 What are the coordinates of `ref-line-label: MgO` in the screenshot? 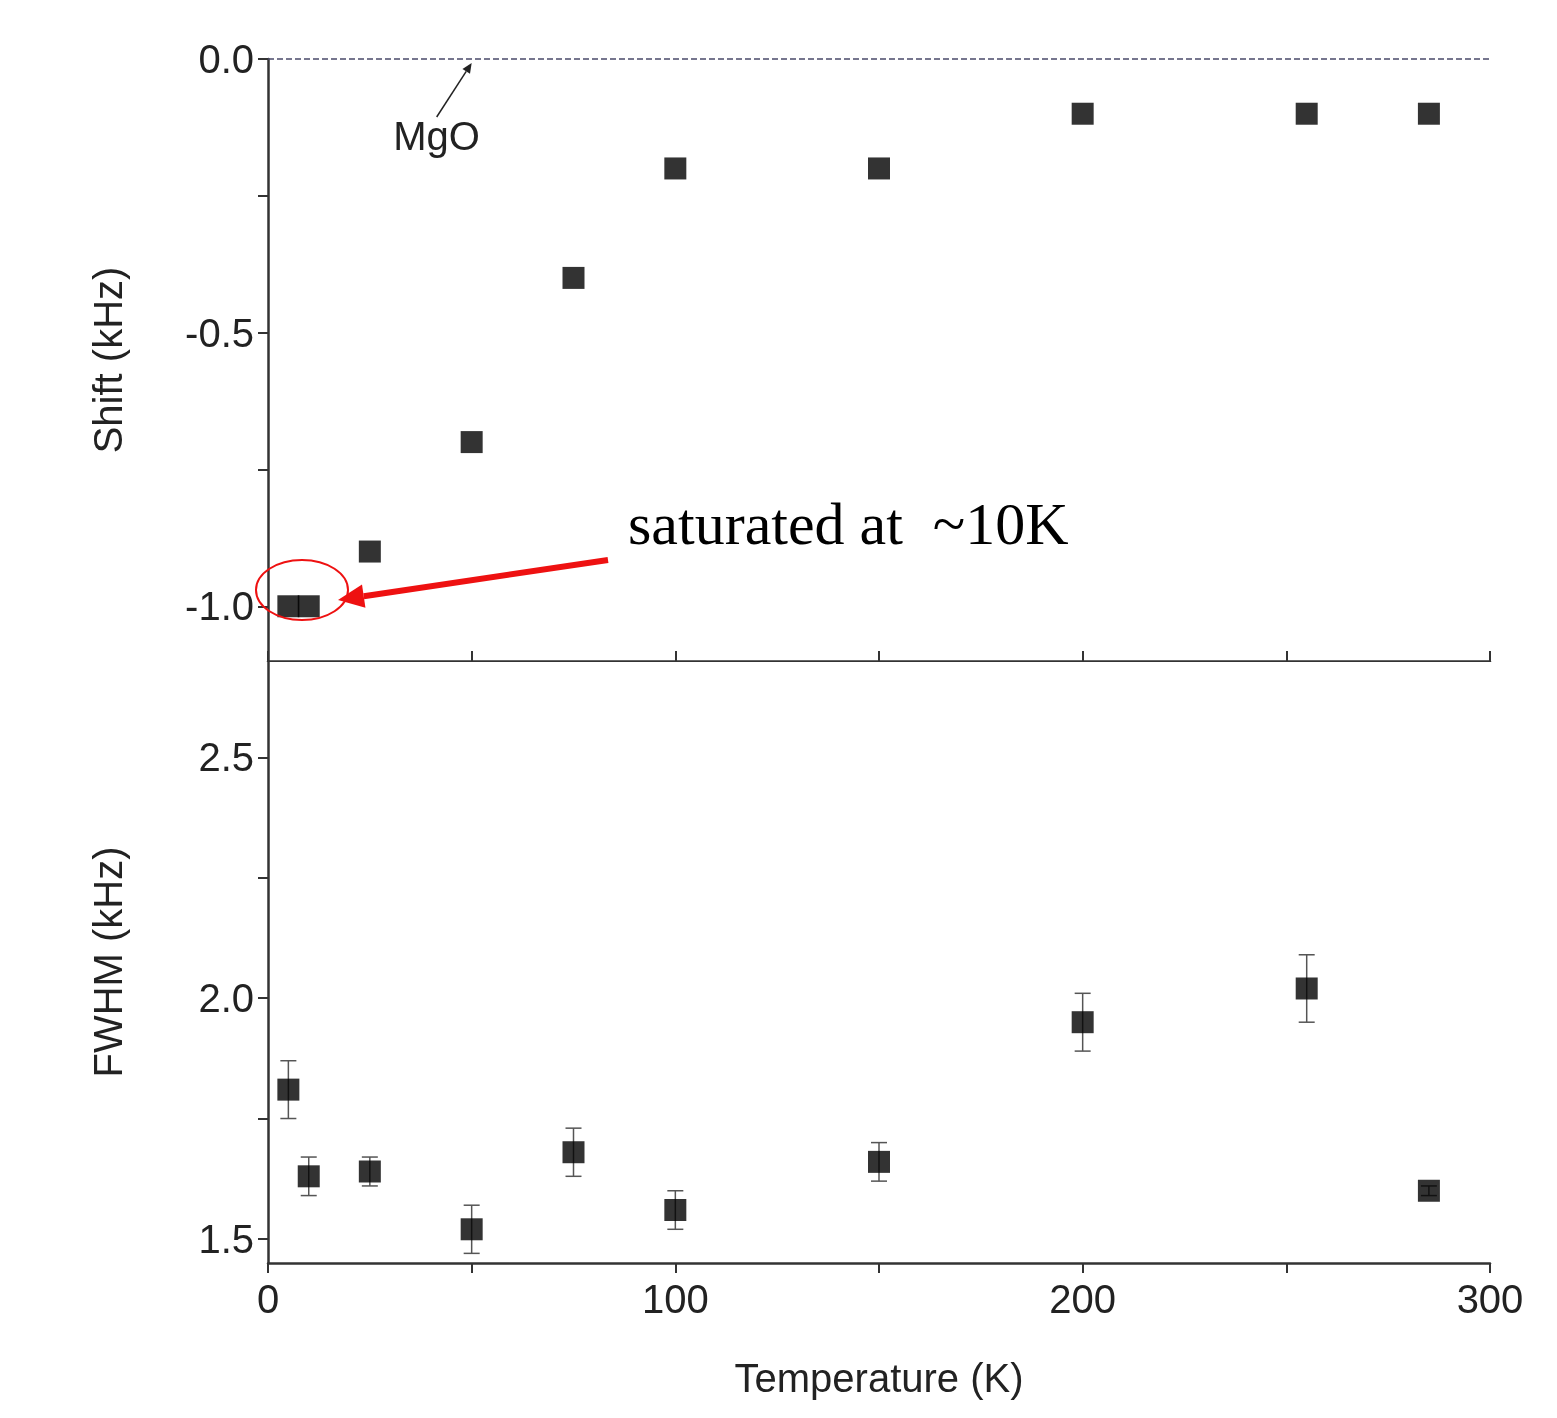 It's located at (436, 136).